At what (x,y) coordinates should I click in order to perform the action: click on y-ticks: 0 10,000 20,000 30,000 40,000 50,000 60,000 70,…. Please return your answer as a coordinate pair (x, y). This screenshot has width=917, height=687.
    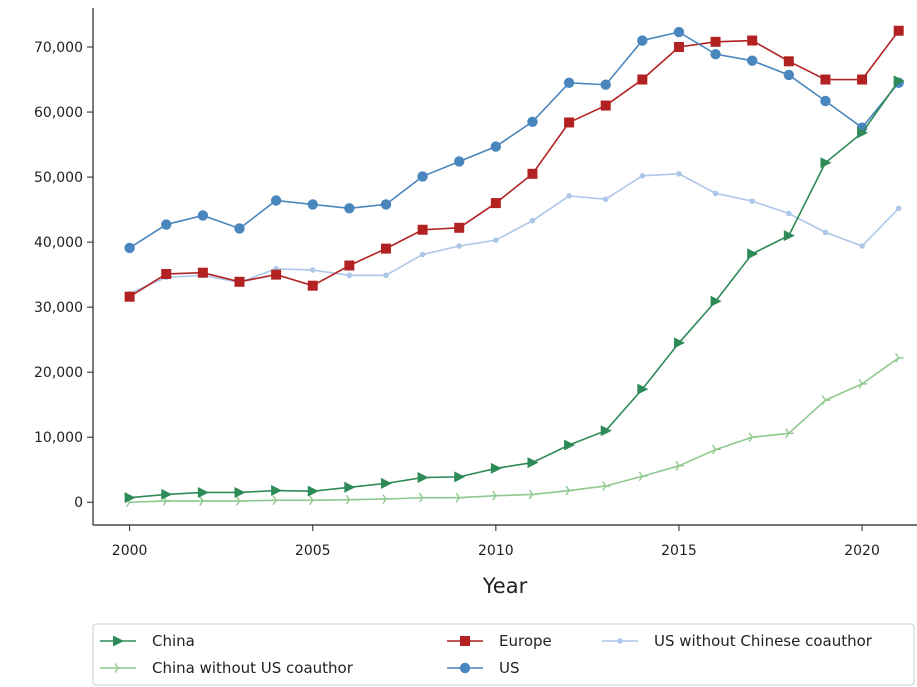
    Looking at the image, I should click on (63, 275).